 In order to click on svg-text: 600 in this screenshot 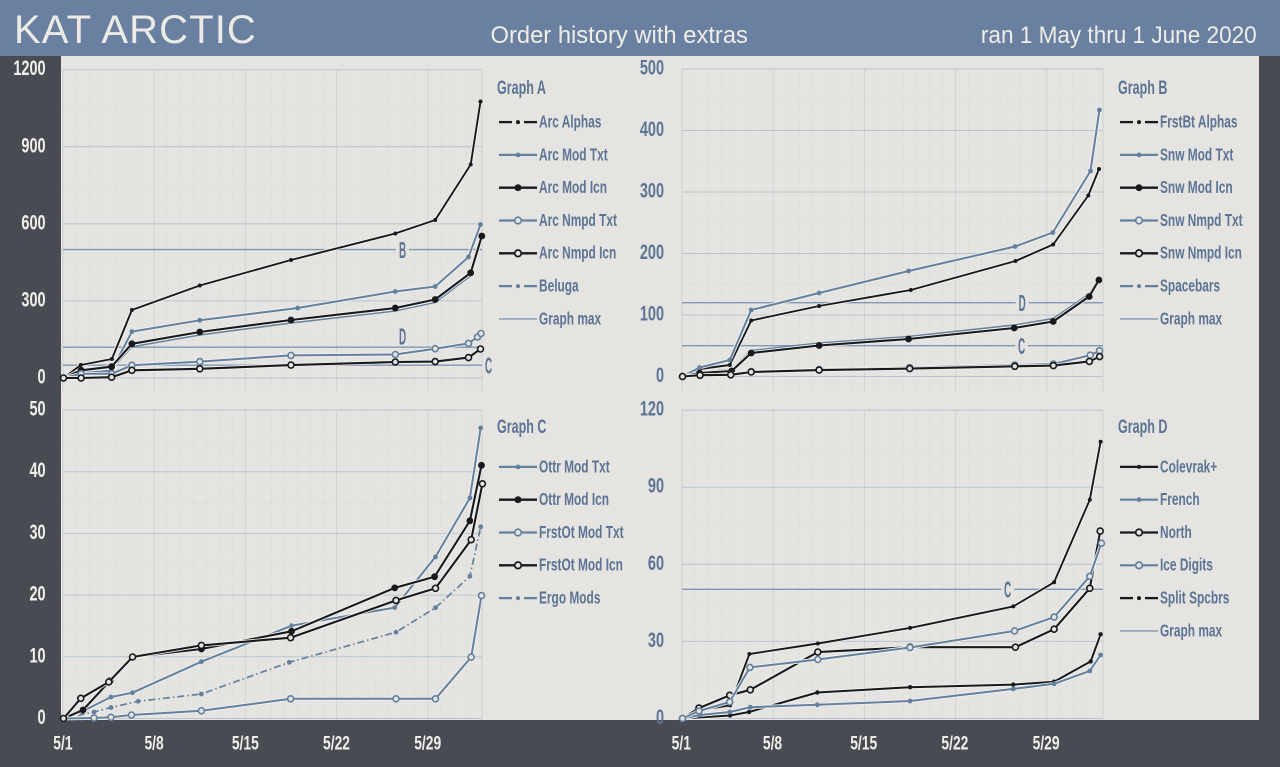, I will do `click(33, 222)`.